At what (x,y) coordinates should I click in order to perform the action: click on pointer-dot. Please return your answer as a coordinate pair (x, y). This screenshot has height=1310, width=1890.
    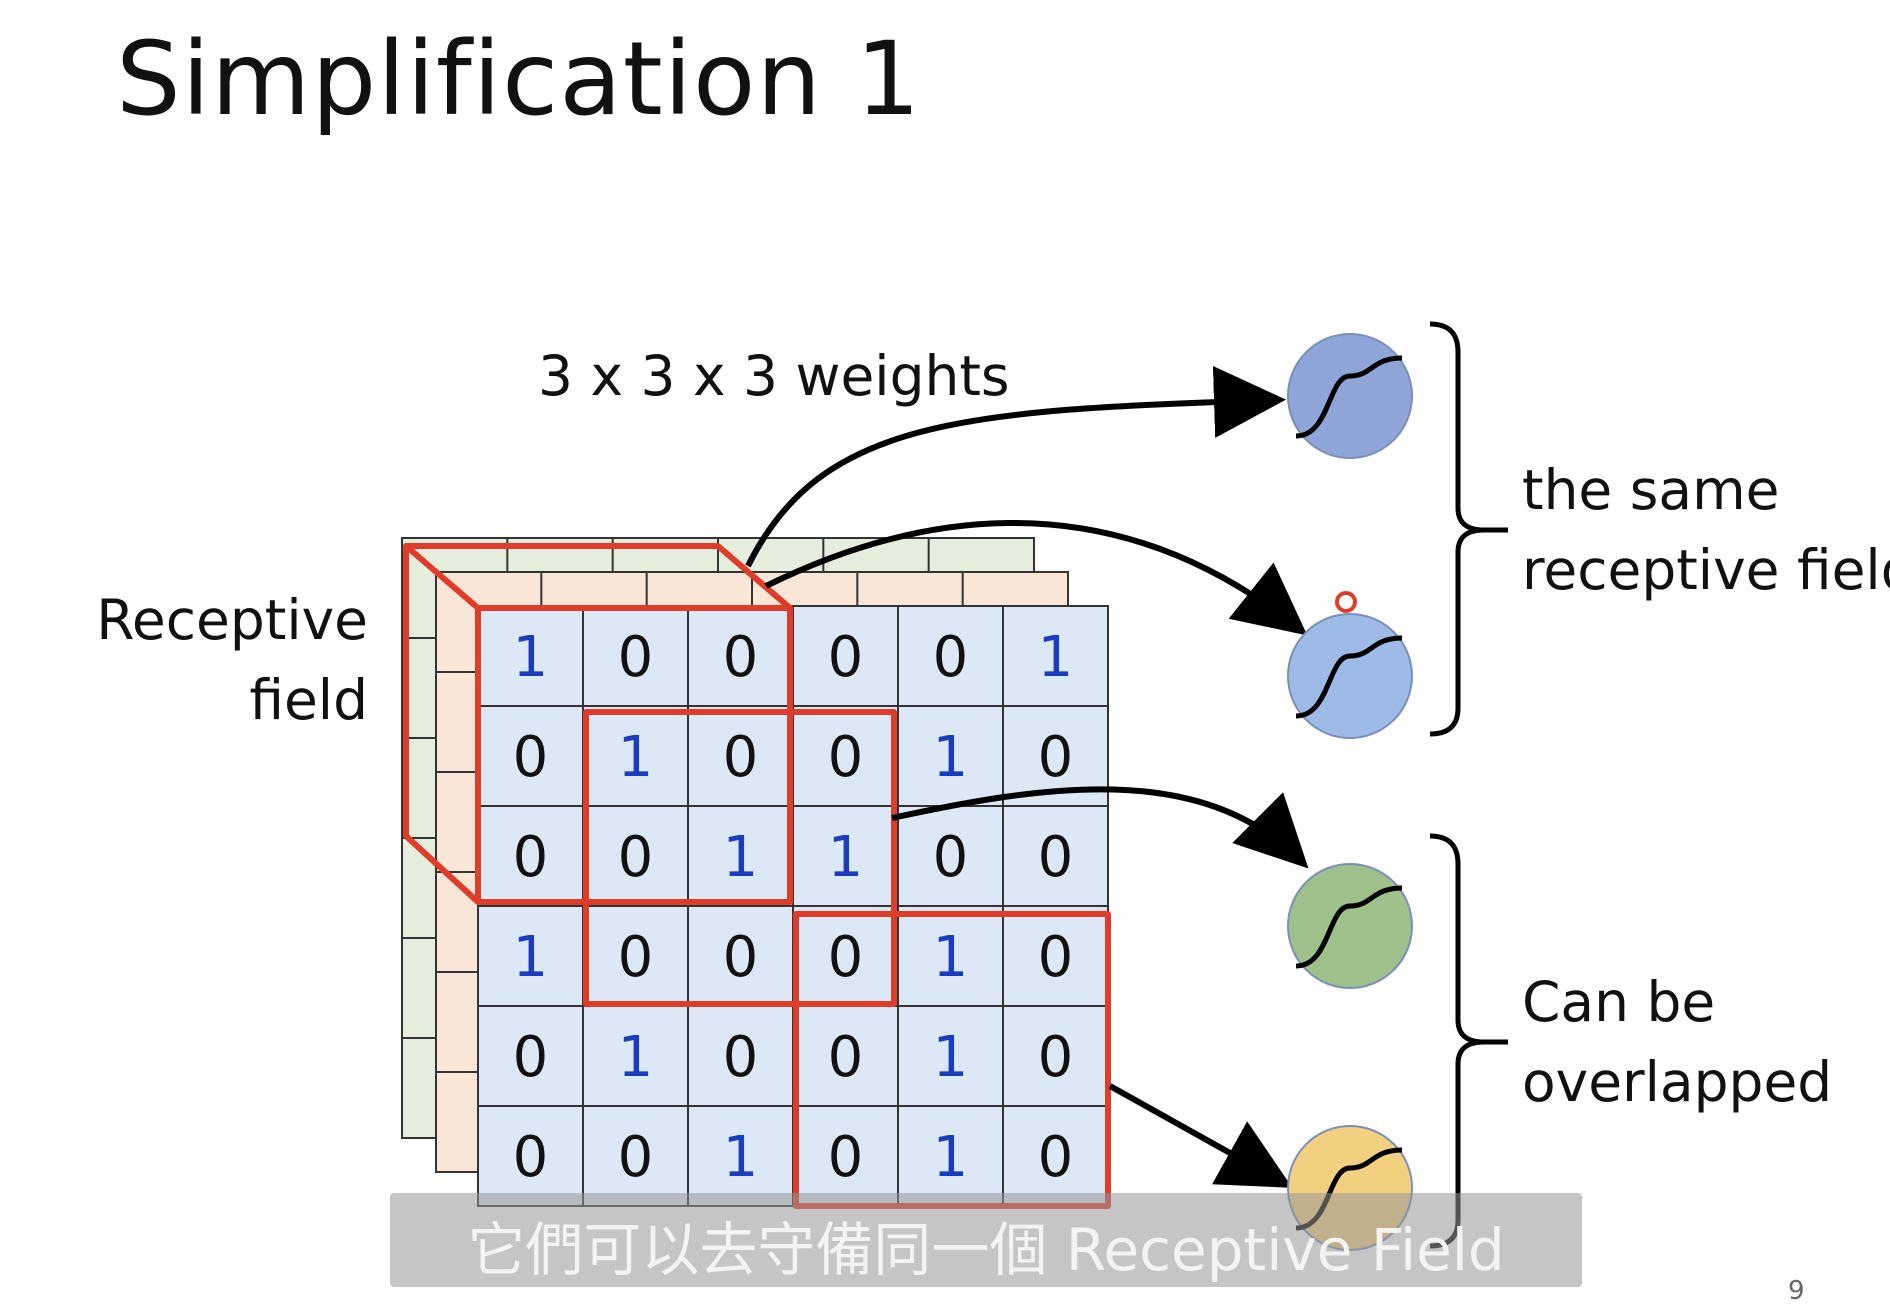
    Looking at the image, I should click on (1346, 602).